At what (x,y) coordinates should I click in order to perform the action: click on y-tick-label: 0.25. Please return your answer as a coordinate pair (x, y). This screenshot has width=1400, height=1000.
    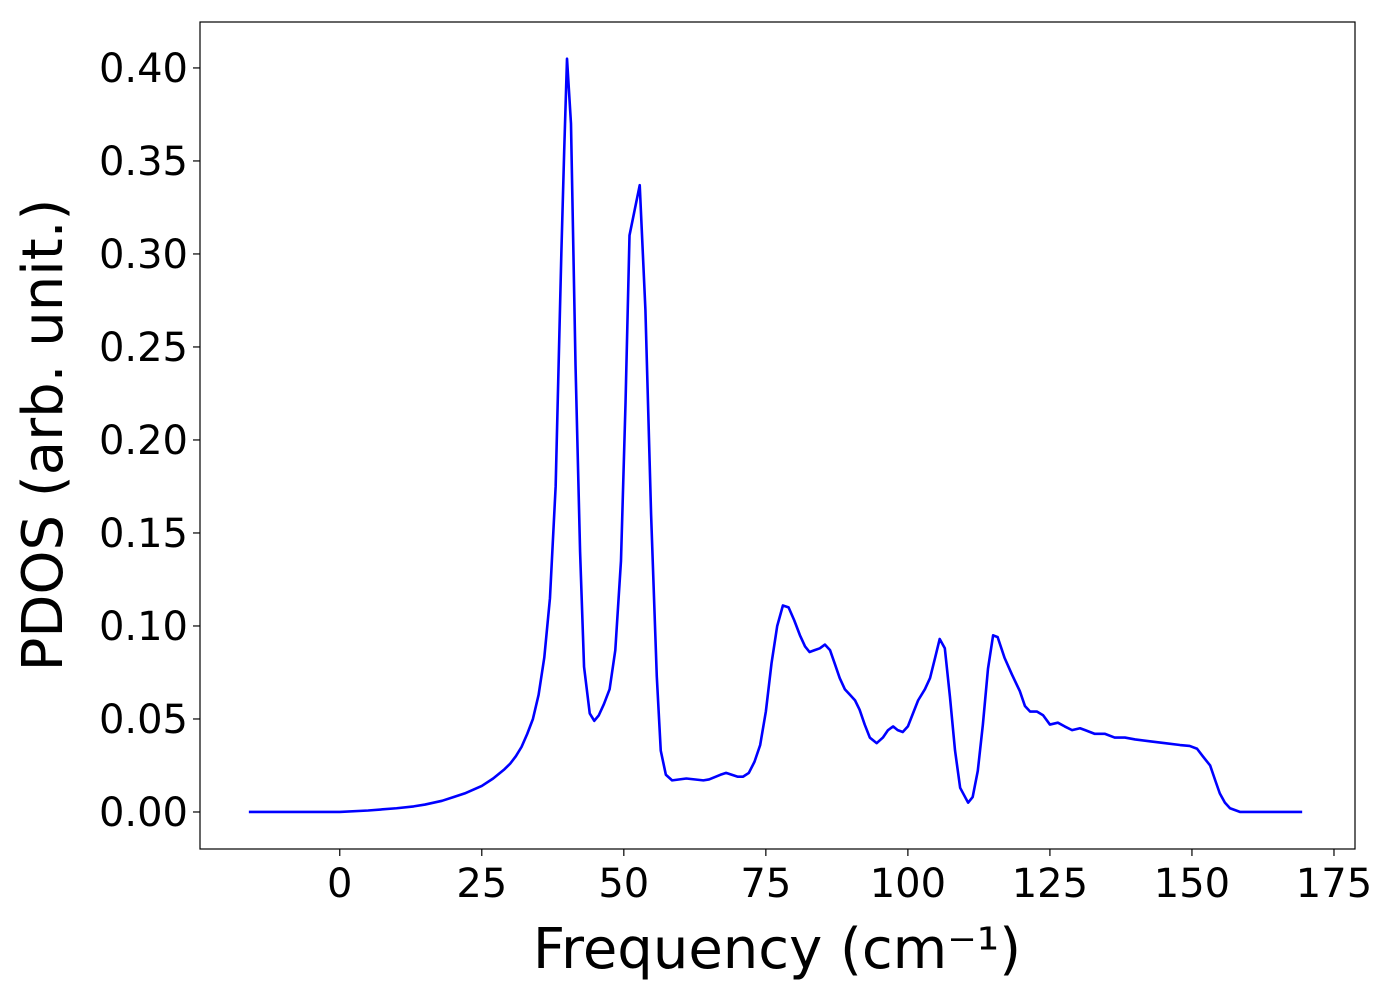
    Looking at the image, I should click on (143, 348).